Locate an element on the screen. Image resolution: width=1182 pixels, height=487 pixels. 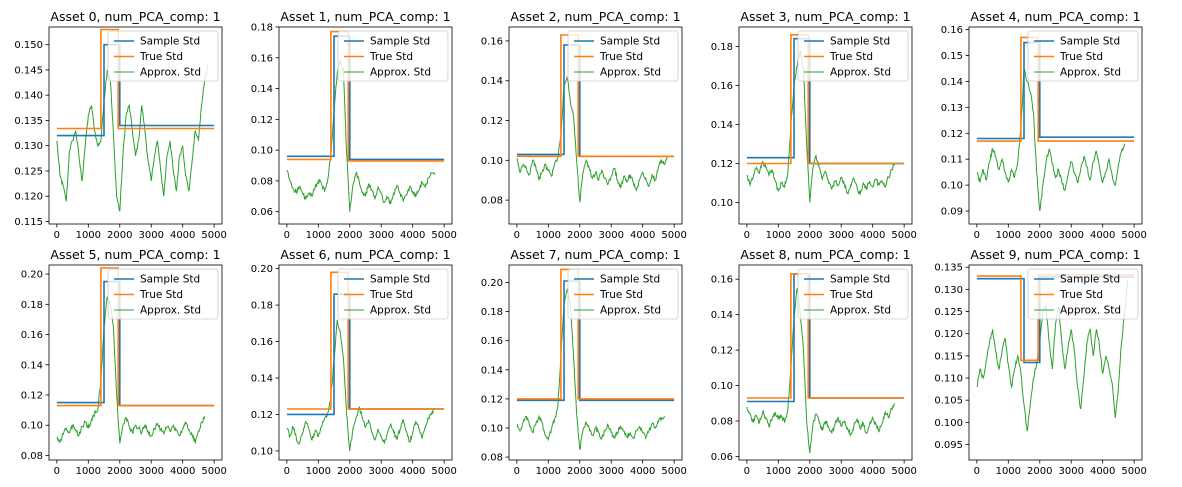
subplot-title: Asset 9, num_PCA_comp: 1 is located at coordinates (1055, 254).